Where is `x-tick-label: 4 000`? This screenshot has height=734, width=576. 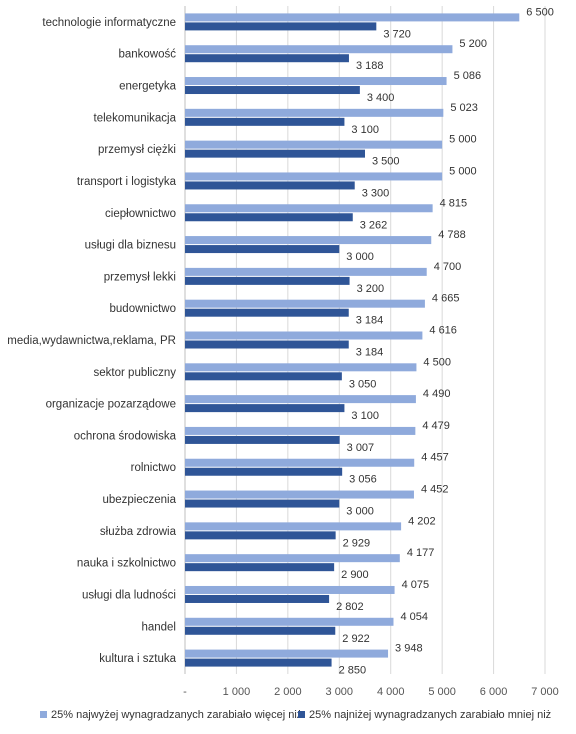
x-tick-label: 4 000 is located at coordinates (391, 692).